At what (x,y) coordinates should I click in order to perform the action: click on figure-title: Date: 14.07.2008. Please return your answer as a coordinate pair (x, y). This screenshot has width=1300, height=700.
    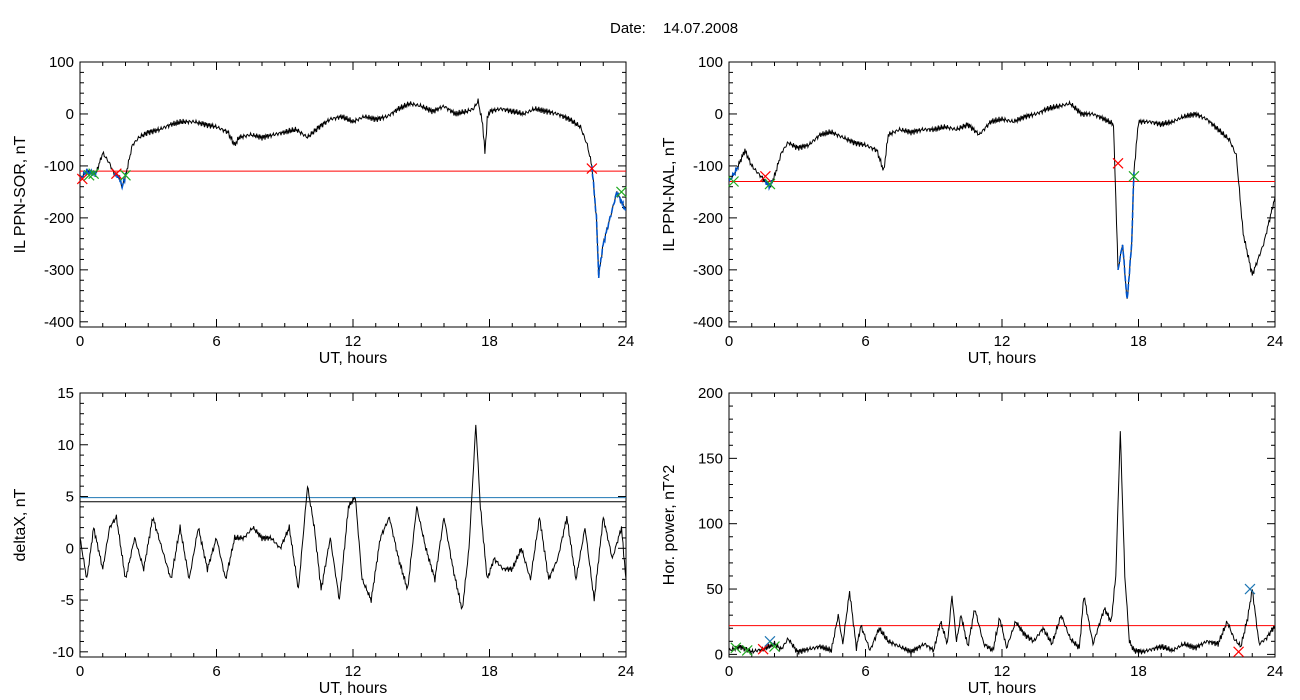
    Looking at the image, I should click on (674, 28).